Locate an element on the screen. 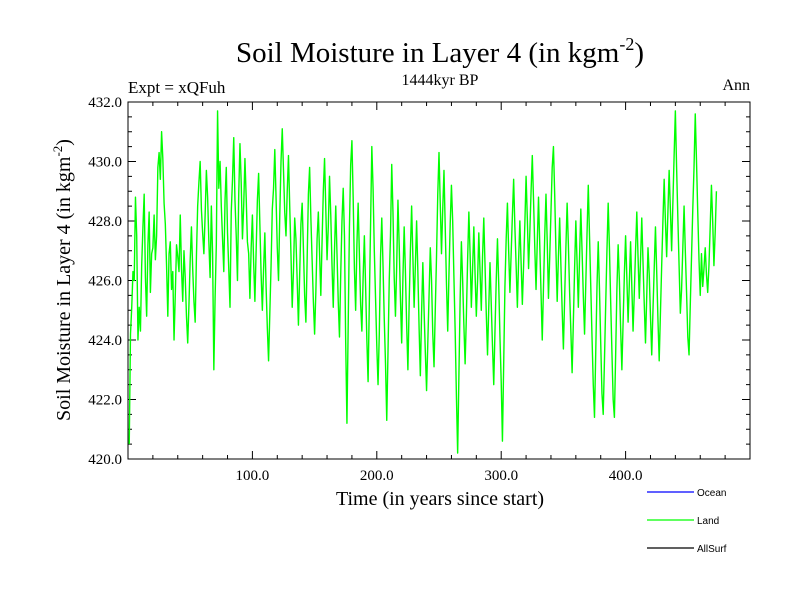  x-axis-label: Time (in years since start) is located at coordinates (440, 499).